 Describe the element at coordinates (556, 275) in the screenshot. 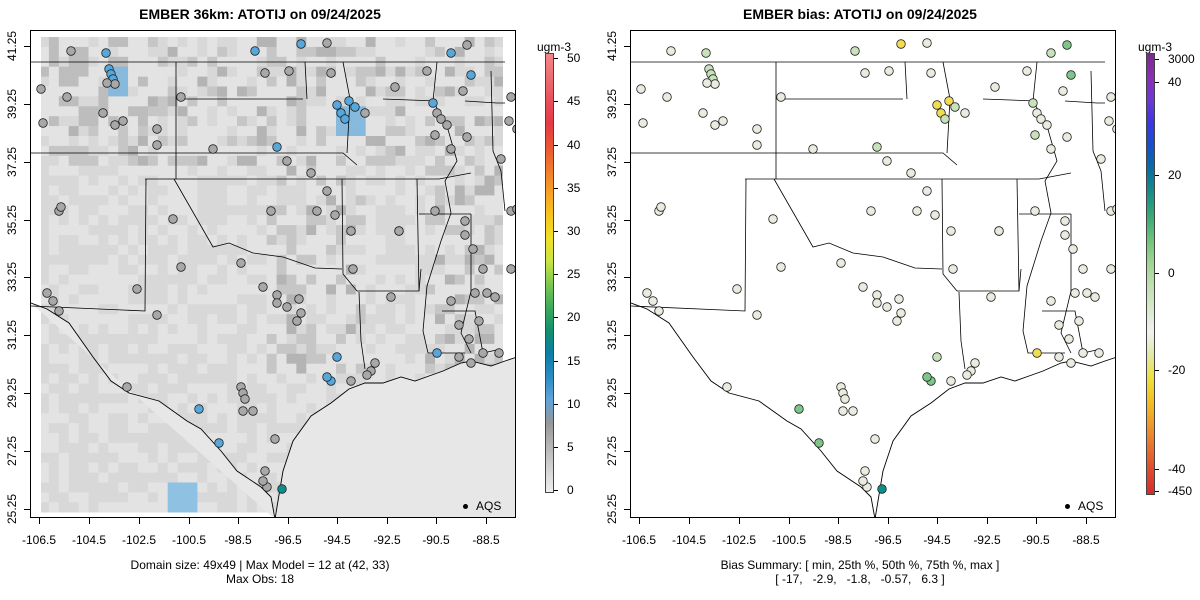

I see `colorbar-tick` at that location.